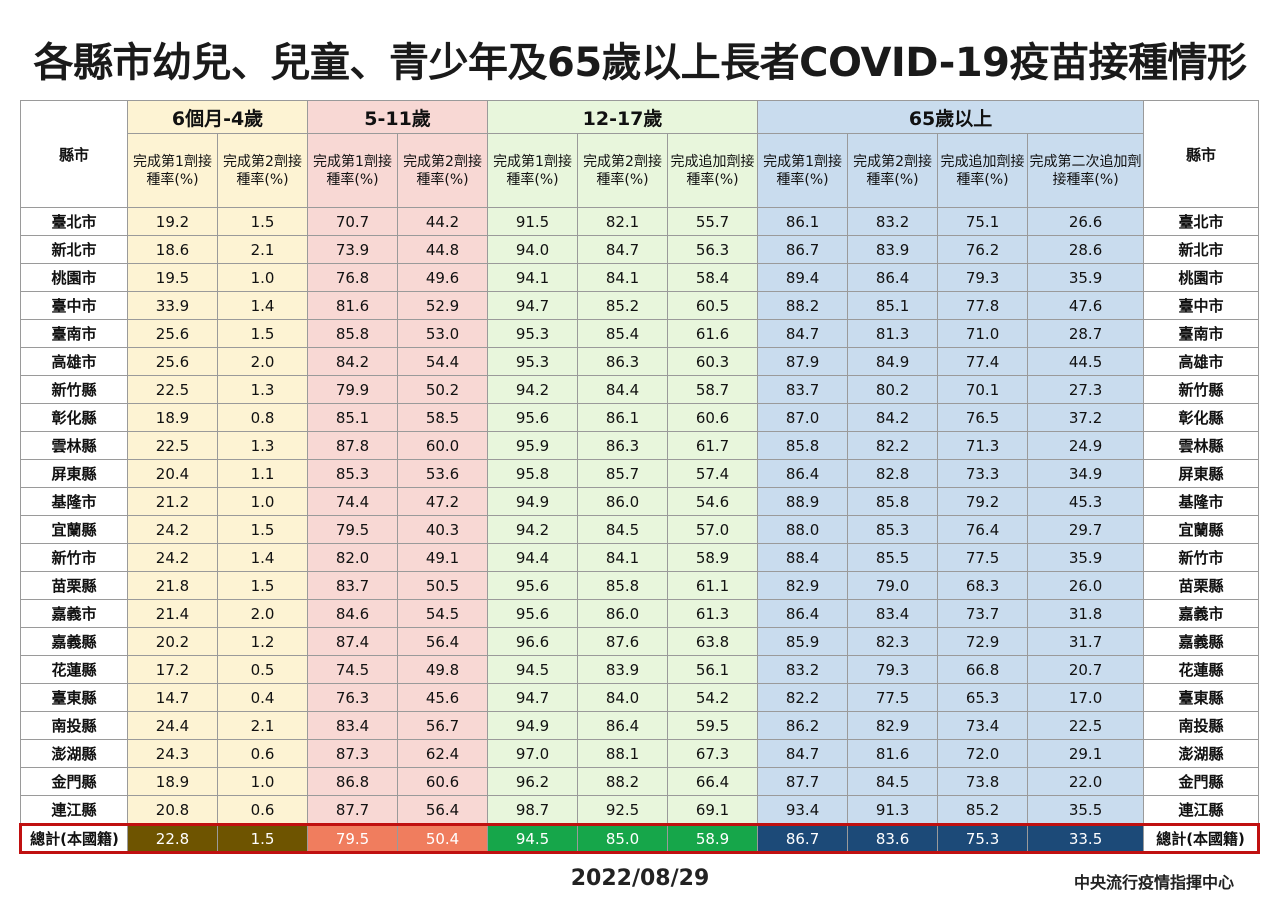 This screenshot has height=899, width=1280. What do you see at coordinates (172, 221) in the screenshot?
I see `rate-cell: 19.2` at bounding box center [172, 221].